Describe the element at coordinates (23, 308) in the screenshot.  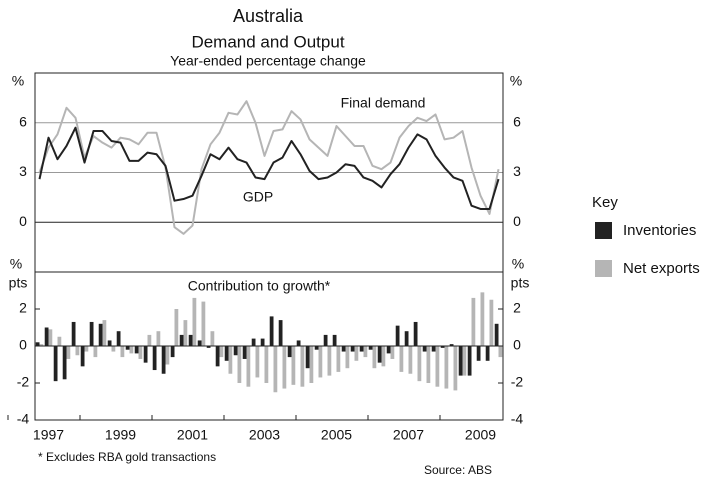
I see `y-tick-label: 2` at that location.